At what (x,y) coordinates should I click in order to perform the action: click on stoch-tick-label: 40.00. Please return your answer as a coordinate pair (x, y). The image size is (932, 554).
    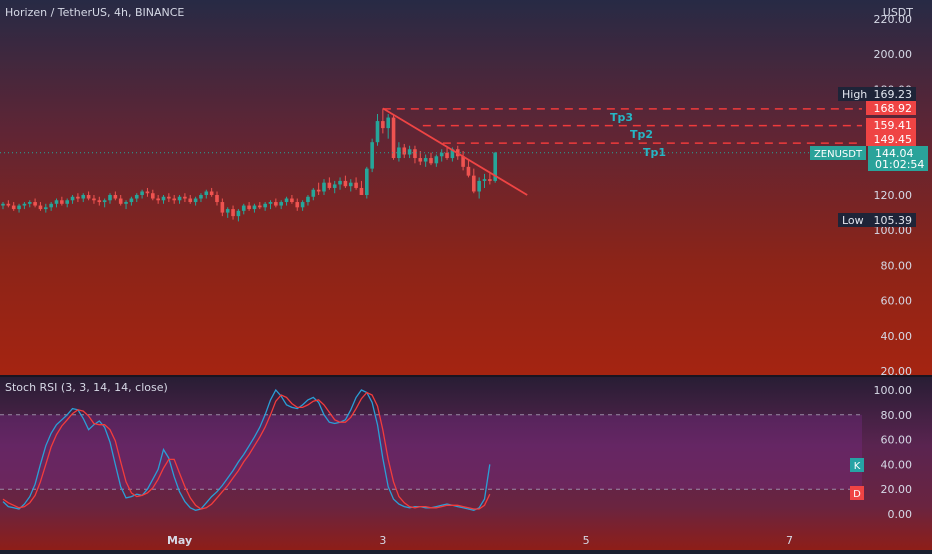
    Looking at the image, I should click on (897, 464).